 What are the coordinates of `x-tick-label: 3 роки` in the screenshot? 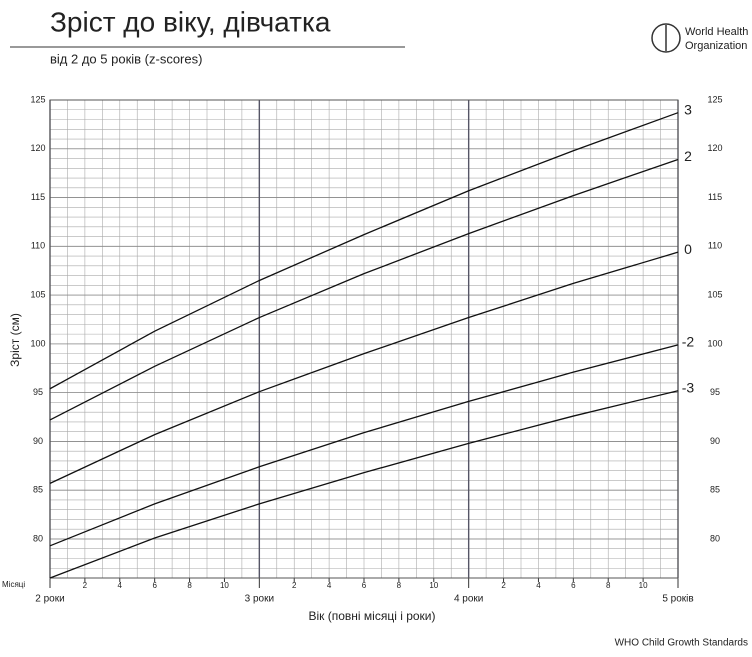 It's located at (259, 599).